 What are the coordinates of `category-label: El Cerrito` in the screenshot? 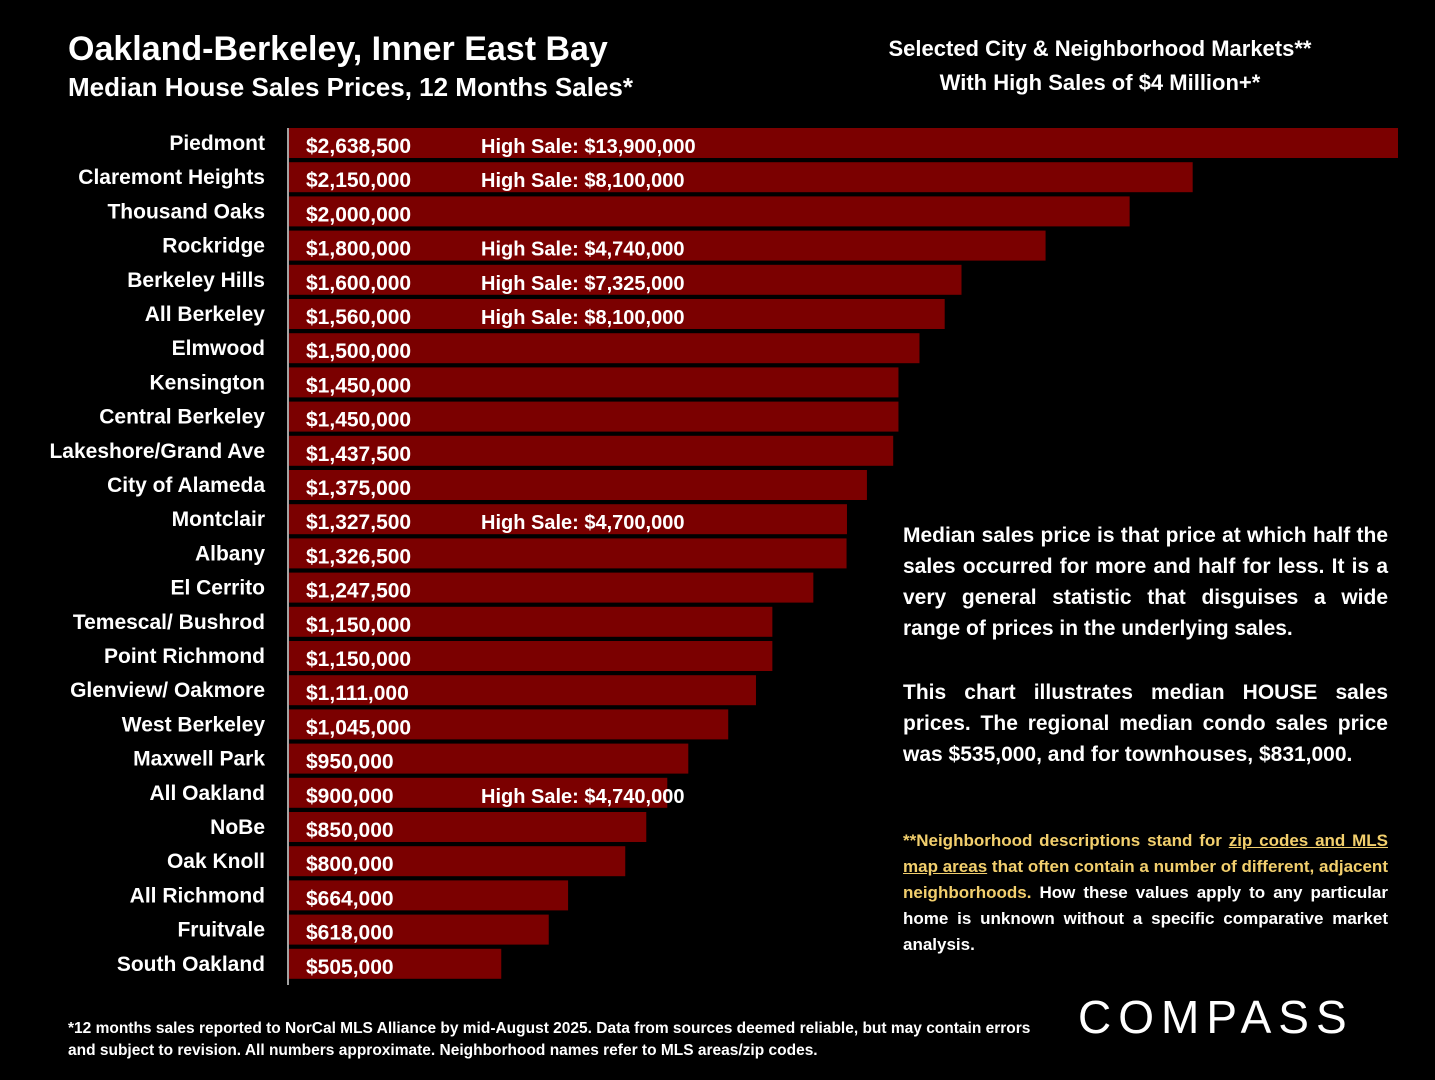 It's located at (217, 588).